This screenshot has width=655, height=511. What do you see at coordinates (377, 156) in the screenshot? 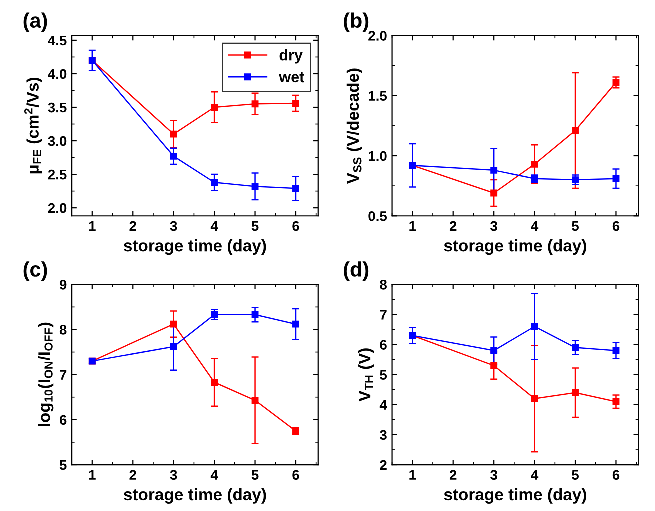
I see `y-tick-label: 1.0` at bounding box center [377, 156].